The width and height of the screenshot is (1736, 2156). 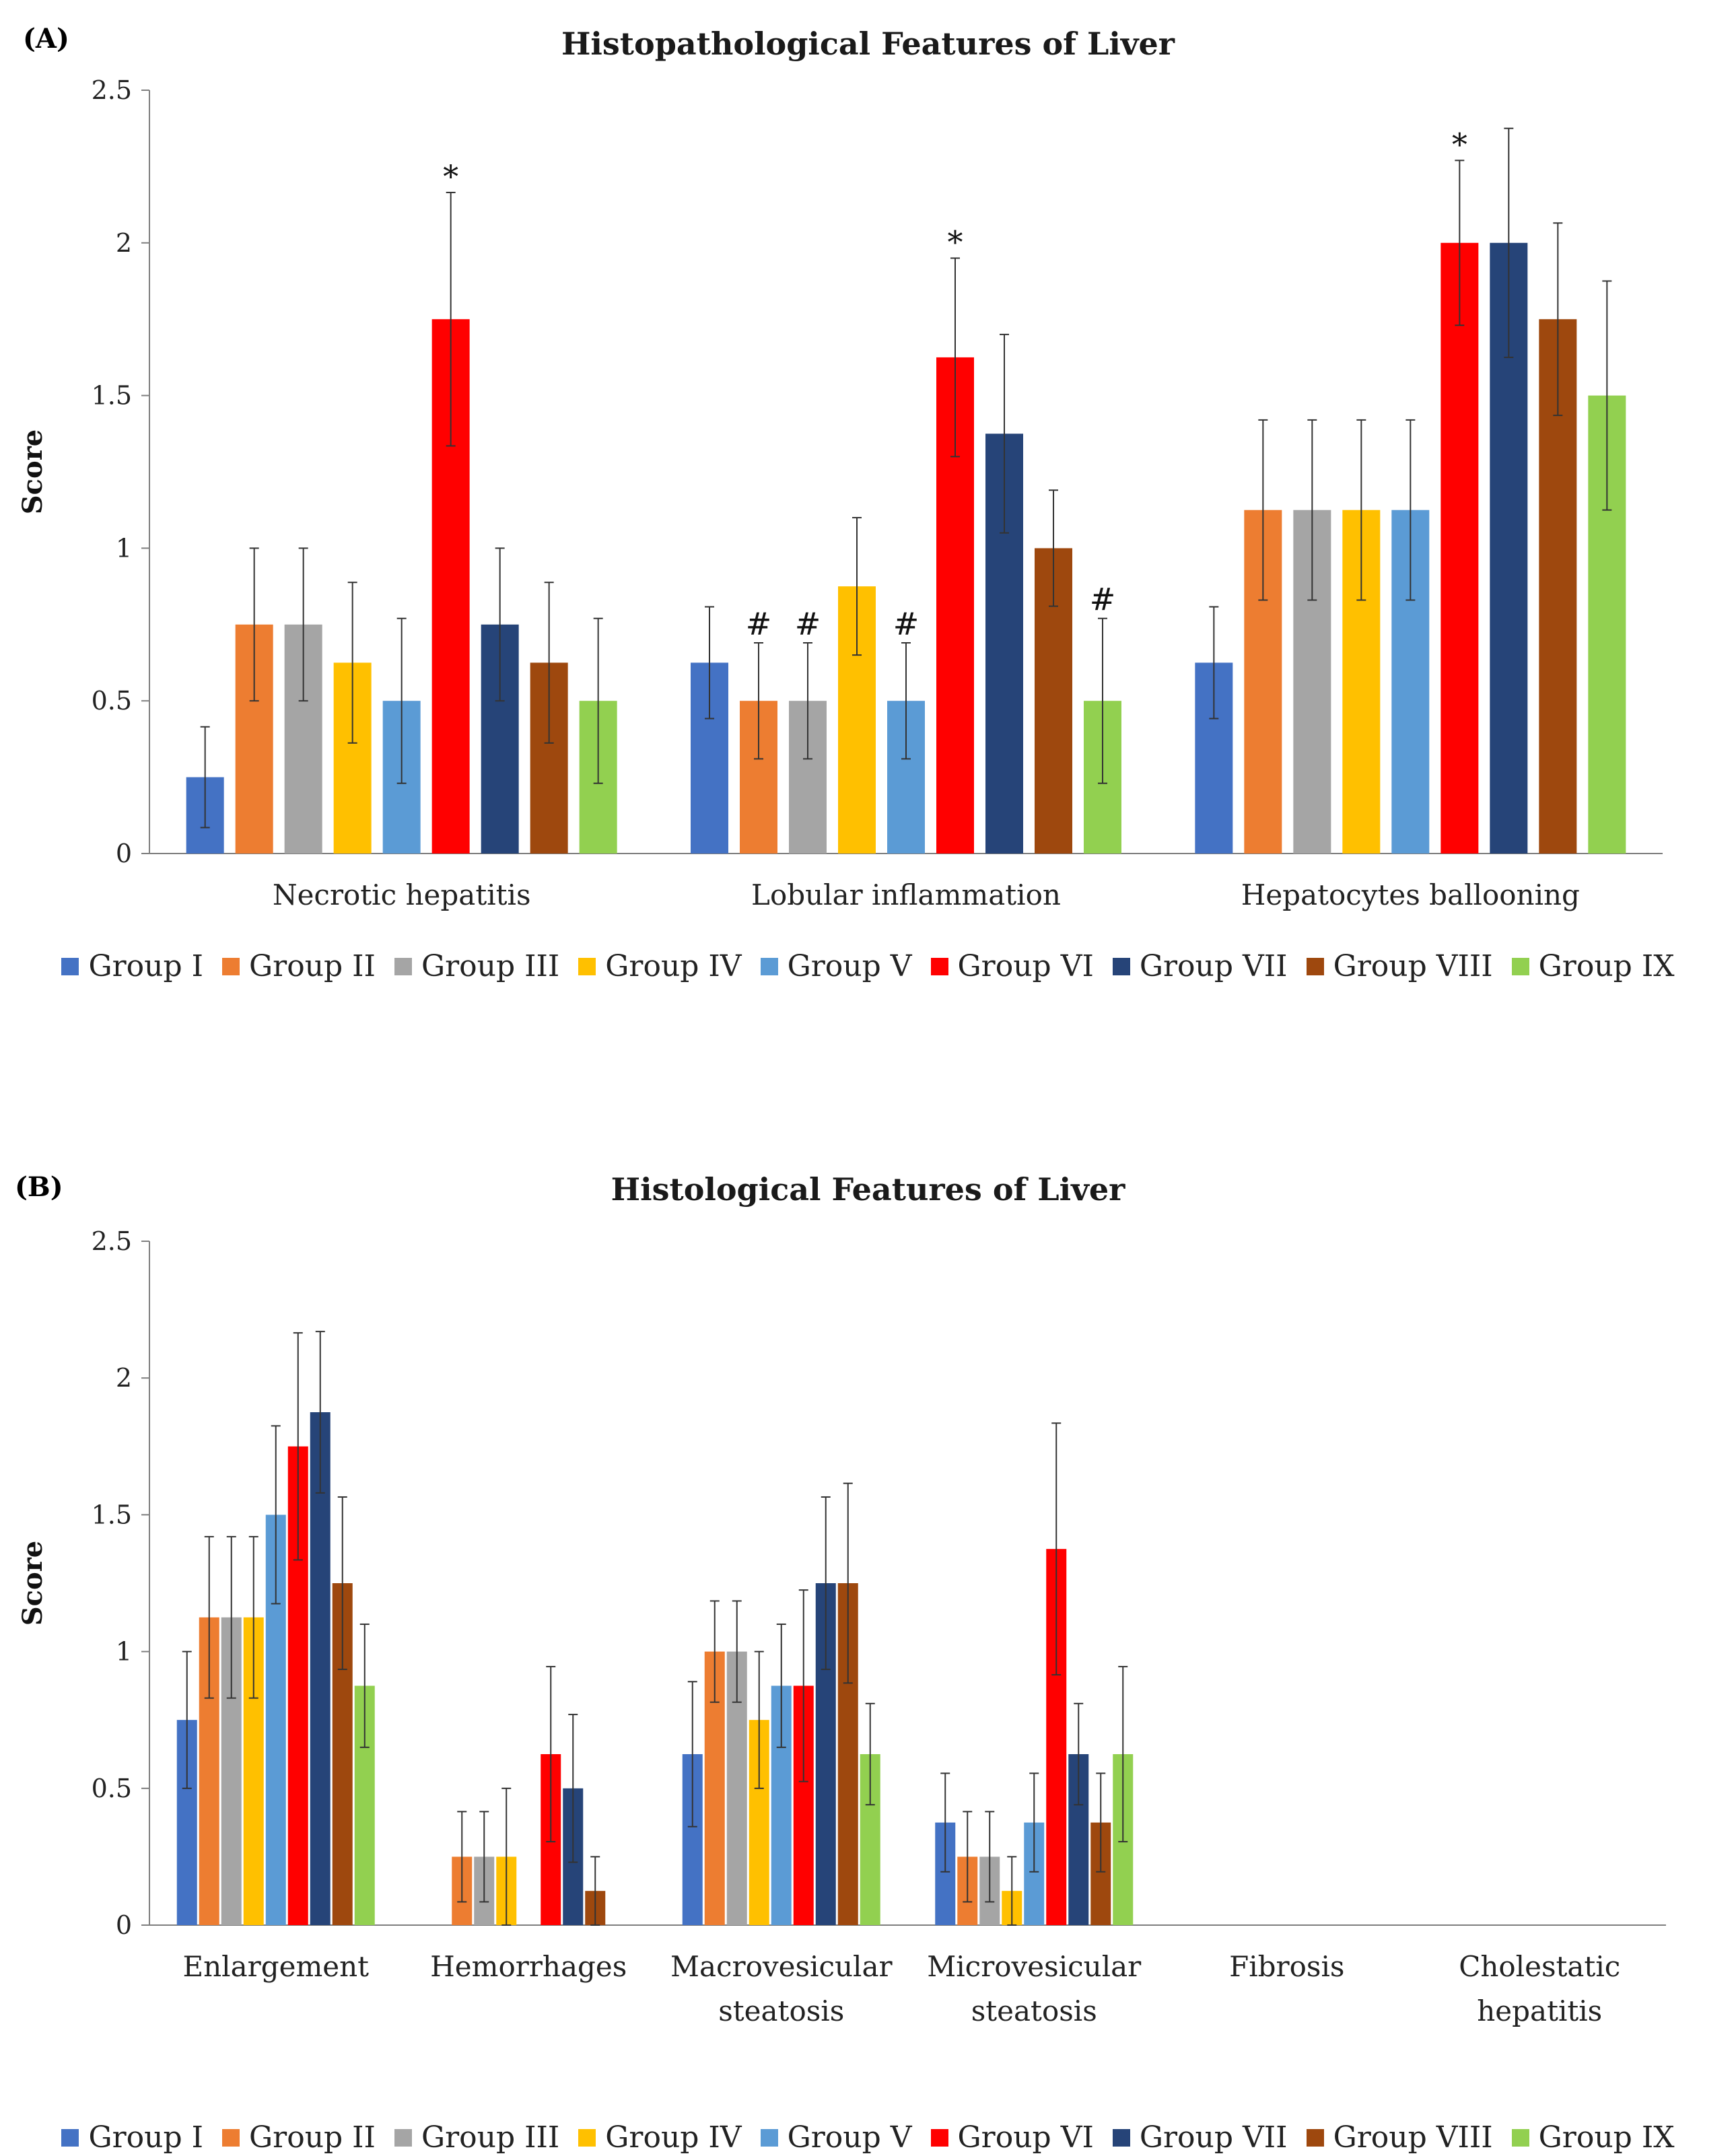 What do you see at coordinates (868, 1189) in the screenshot?
I see `chart-title: Histological Features of Liver` at bounding box center [868, 1189].